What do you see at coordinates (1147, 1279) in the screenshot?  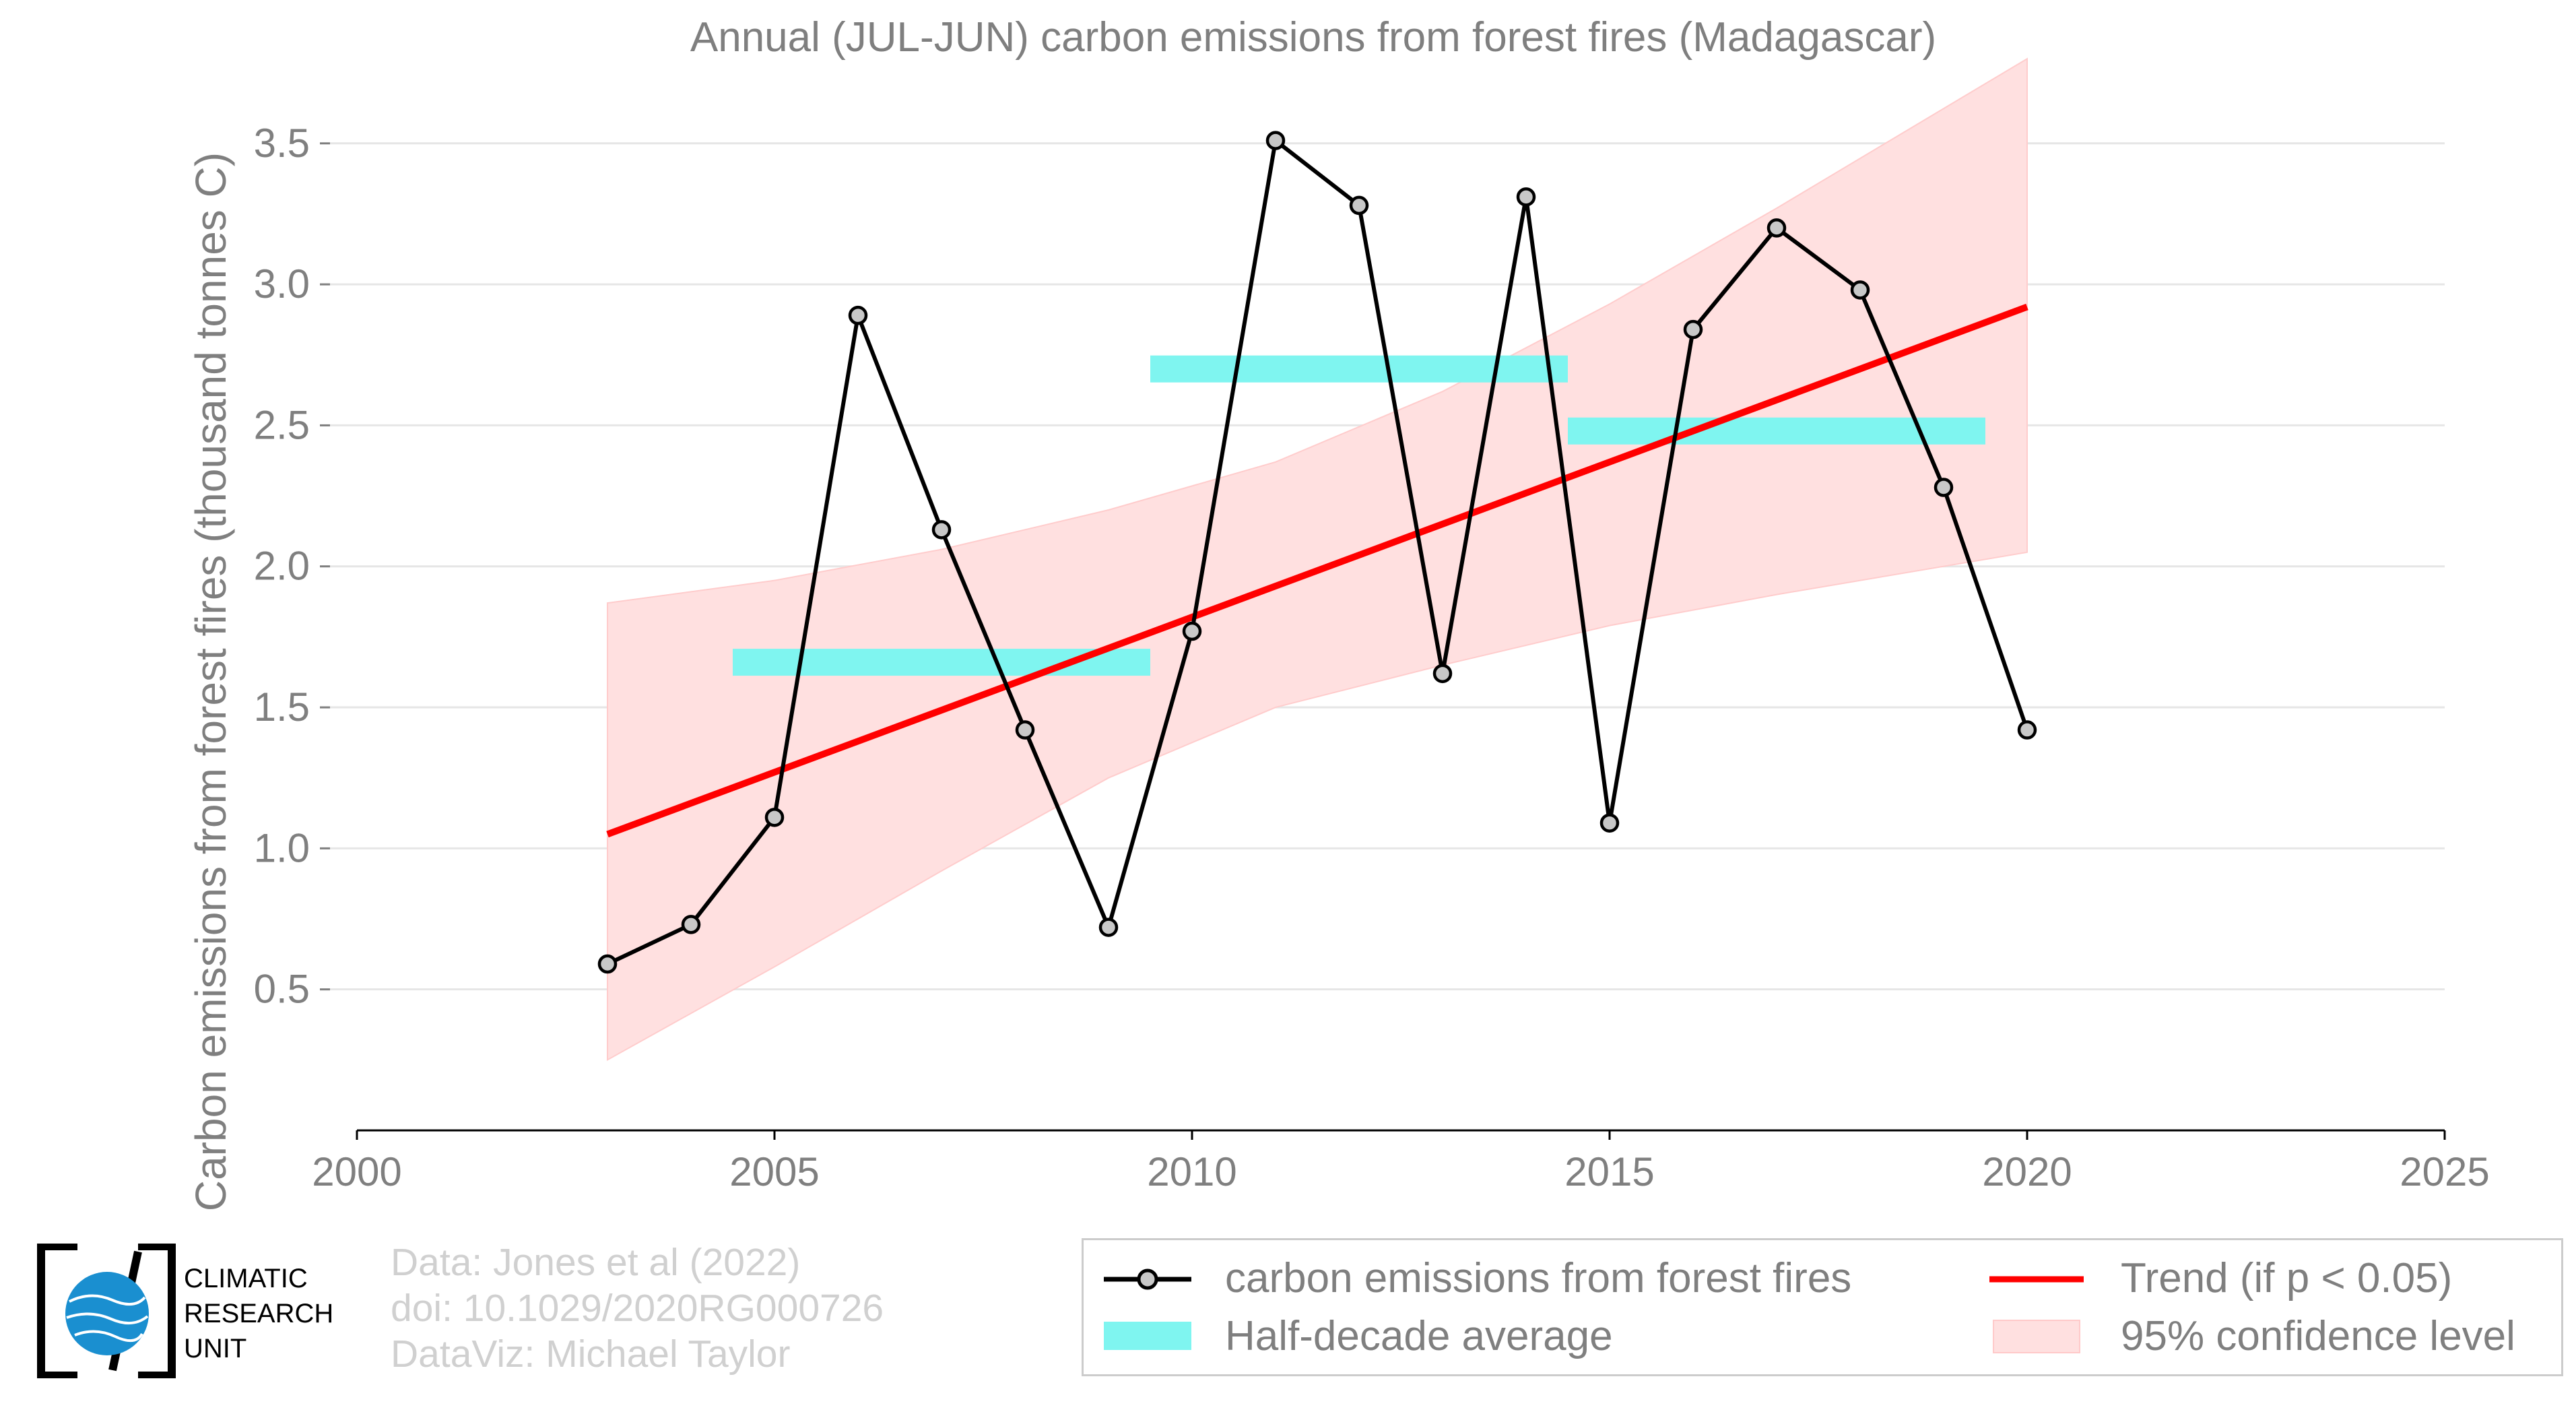 I see `legend-series-swatch` at bounding box center [1147, 1279].